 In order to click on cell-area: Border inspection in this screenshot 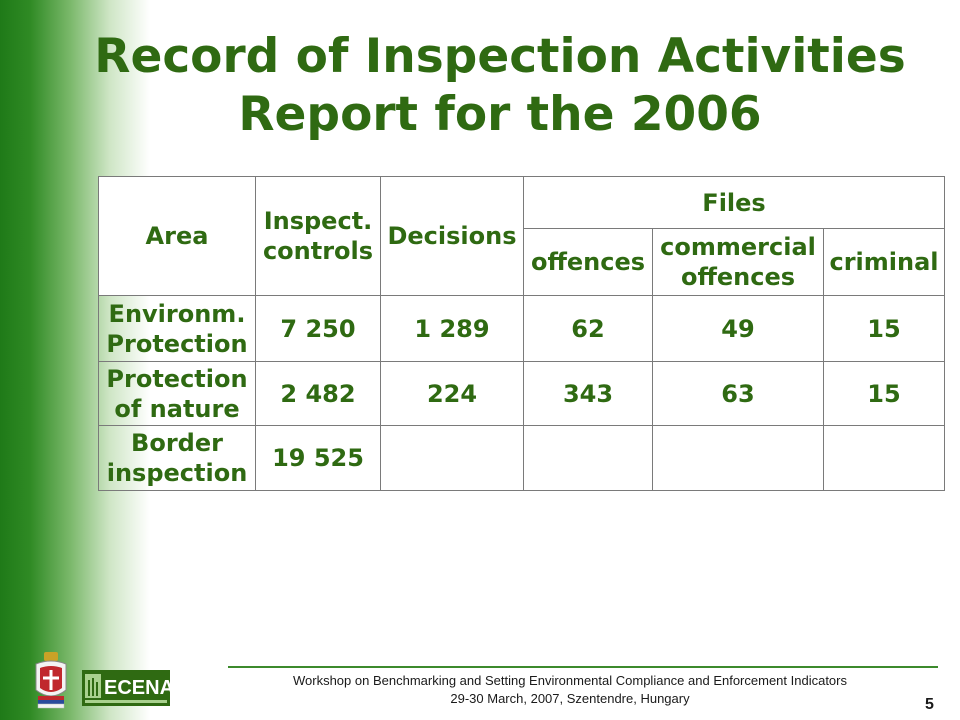, I will do `click(177, 458)`.